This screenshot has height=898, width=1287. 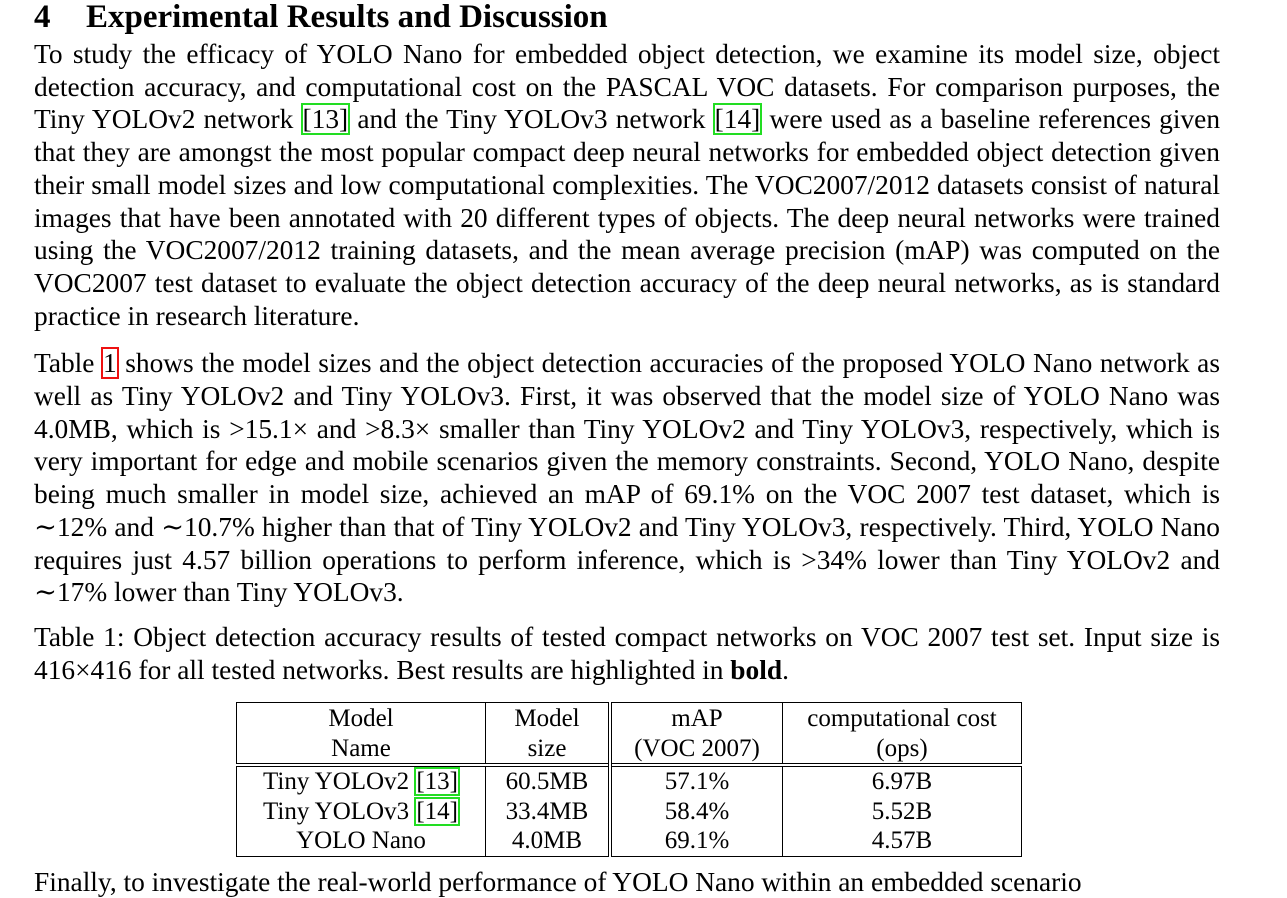 What do you see at coordinates (902, 811) in the screenshot?
I see `cell-ops: 5.52B` at bounding box center [902, 811].